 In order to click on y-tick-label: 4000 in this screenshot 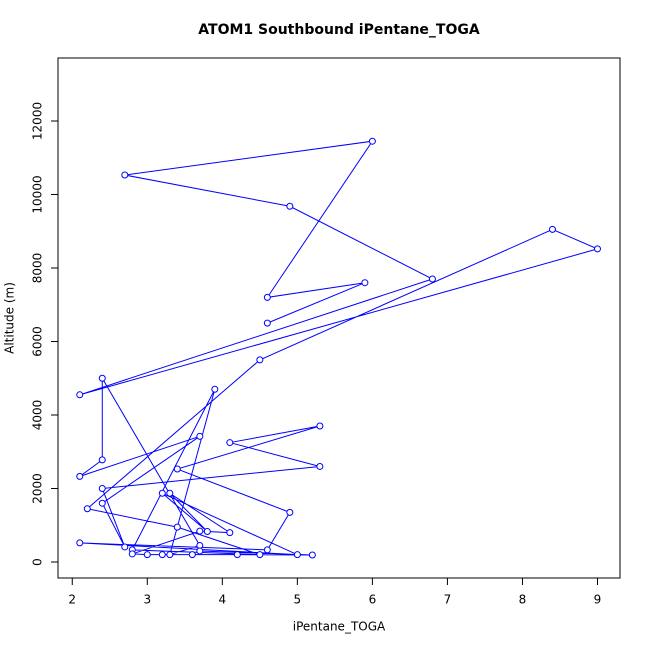, I will do `click(38, 415)`.